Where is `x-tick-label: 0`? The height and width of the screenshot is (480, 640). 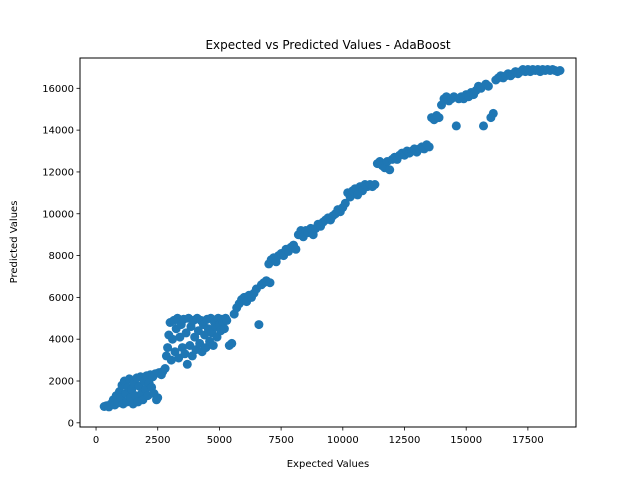
x-tick-label: 0 is located at coordinates (96, 440).